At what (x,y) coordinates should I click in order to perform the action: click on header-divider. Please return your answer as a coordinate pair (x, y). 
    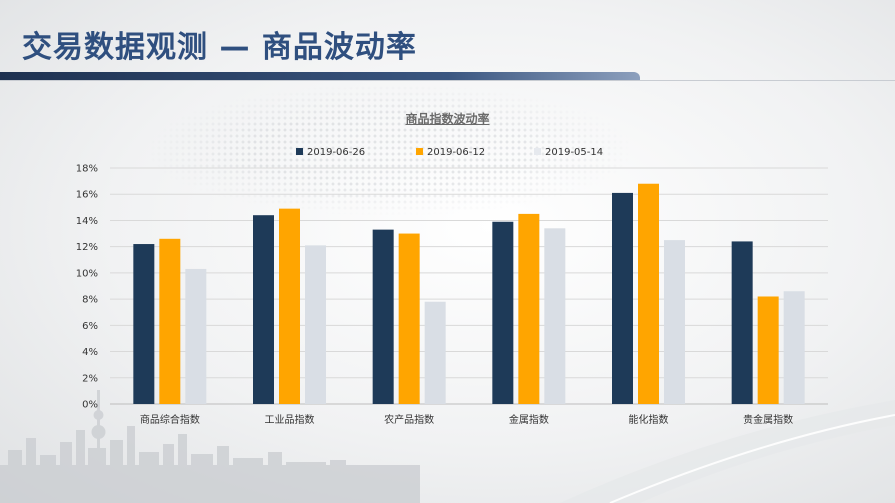
    Looking at the image, I should click on (447, 80).